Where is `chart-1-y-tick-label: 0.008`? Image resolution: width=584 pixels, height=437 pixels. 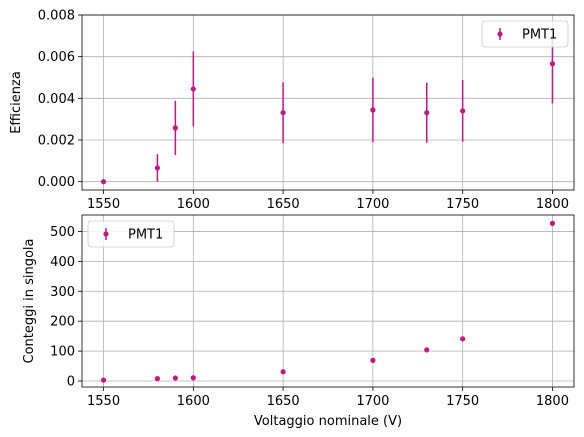 chart-1-y-tick-label: 0.008 is located at coordinates (56, 16).